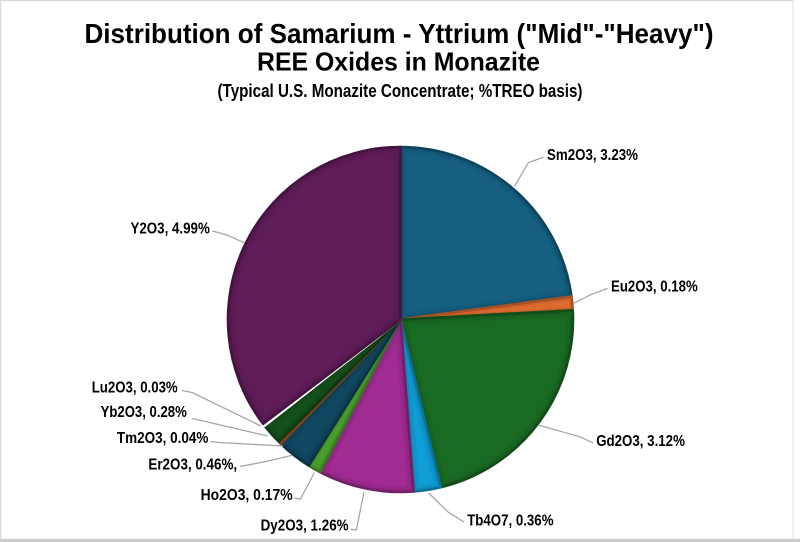  Describe the element at coordinates (192, 464) in the screenshot. I see `svg-text: Er2O3, 0.46%,` at that location.